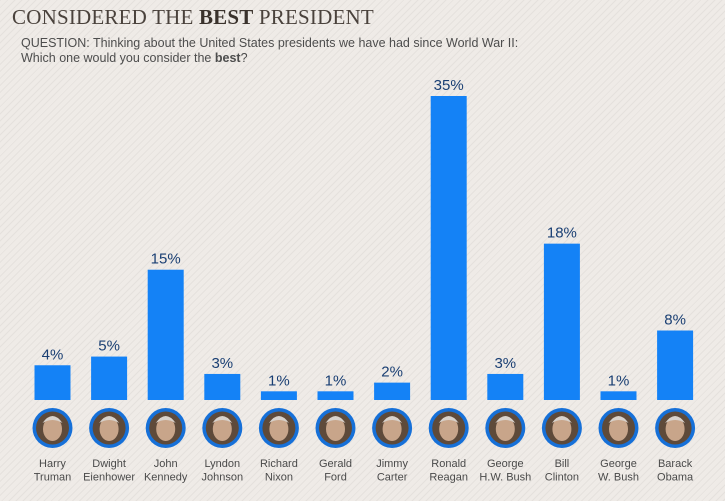  What do you see at coordinates (52, 464) in the screenshot?
I see `category-label: Harry` at bounding box center [52, 464].